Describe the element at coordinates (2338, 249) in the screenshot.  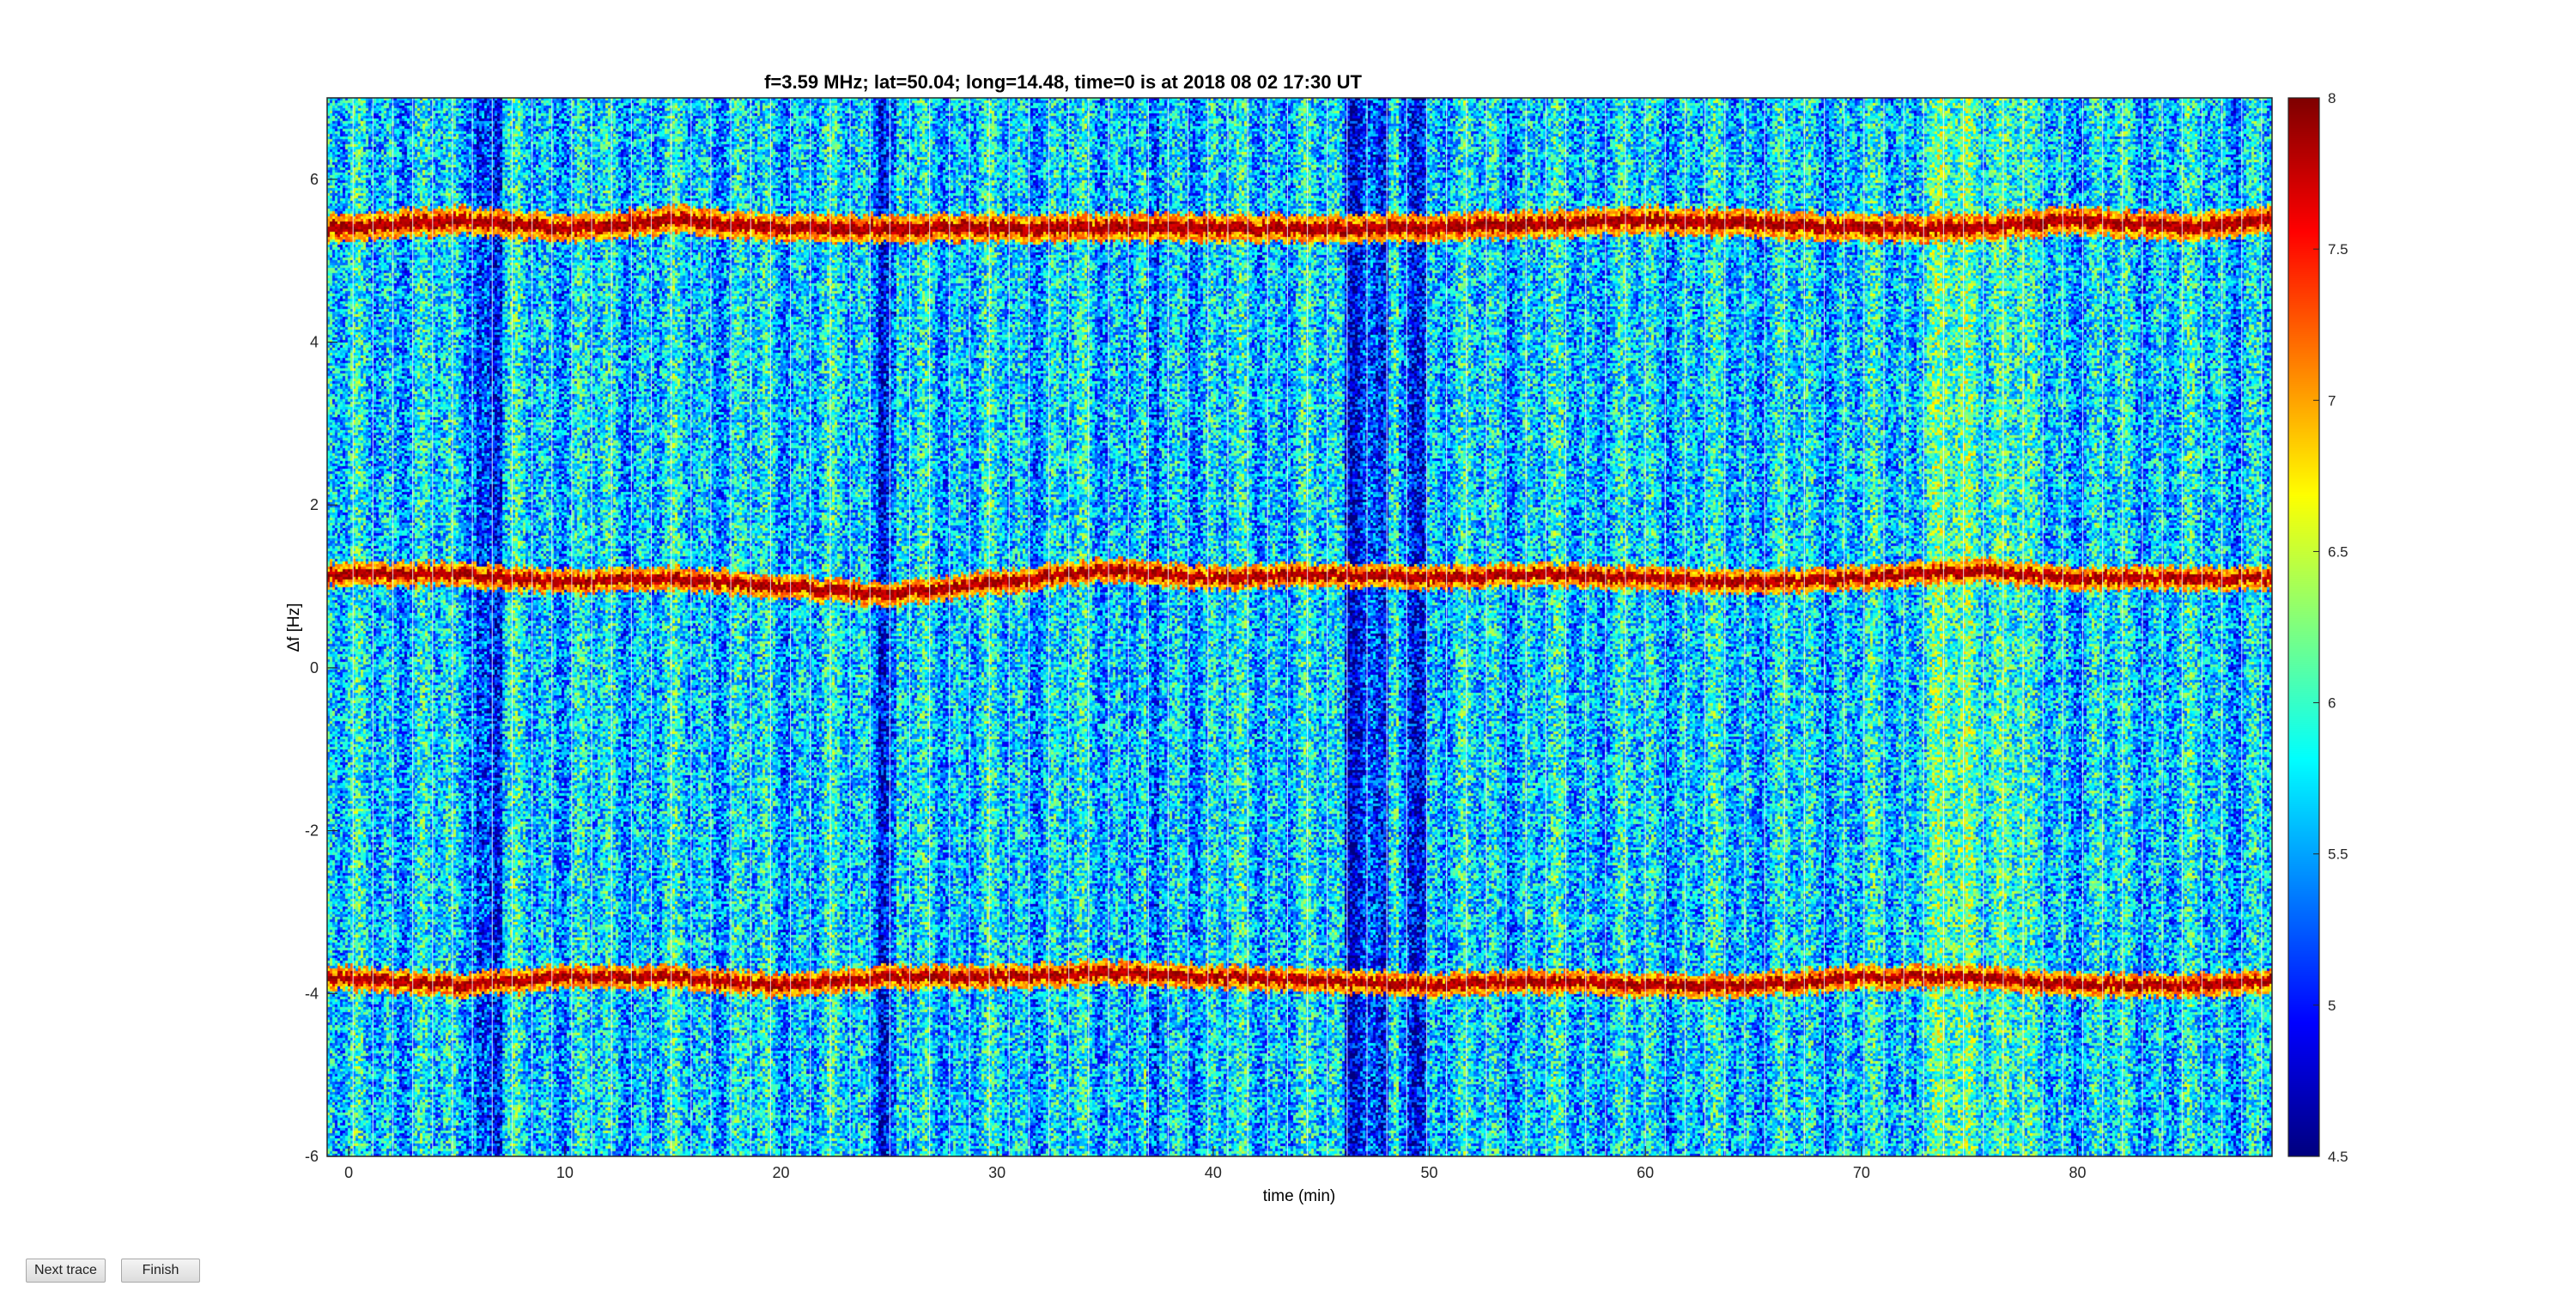
I see `colorbar-tick-label: 7.5` at that location.